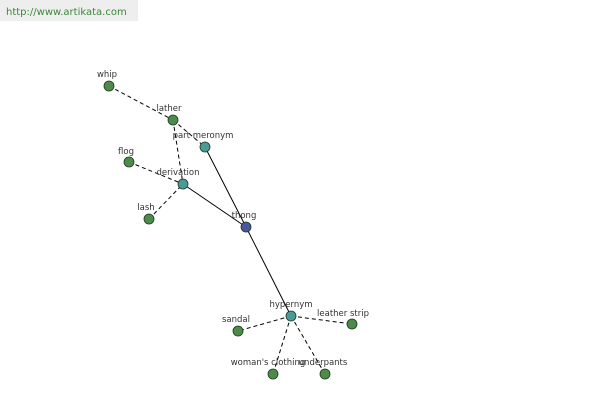 This screenshot has width=600, height=400. I want to click on node-label: lather, so click(169, 109).